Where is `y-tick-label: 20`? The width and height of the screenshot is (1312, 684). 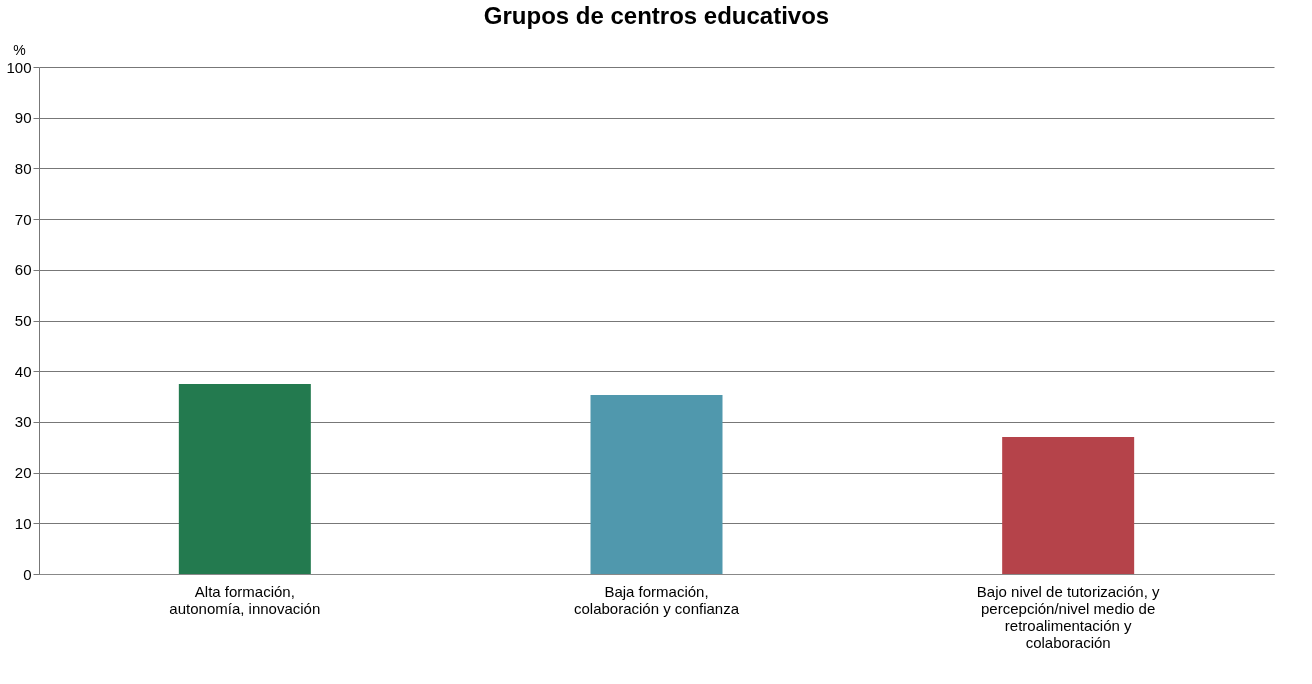
y-tick-label: 20 is located at coordinates (23, 473).